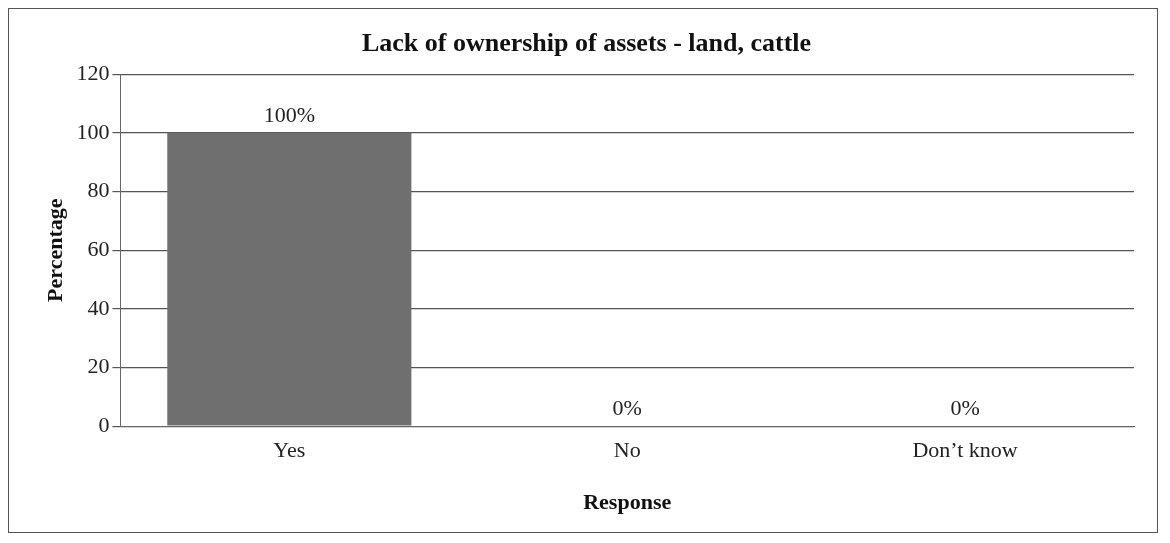 This screenshot has height=543, width=1170. I want to click on y-tick-label: 80, so click(98, 190).